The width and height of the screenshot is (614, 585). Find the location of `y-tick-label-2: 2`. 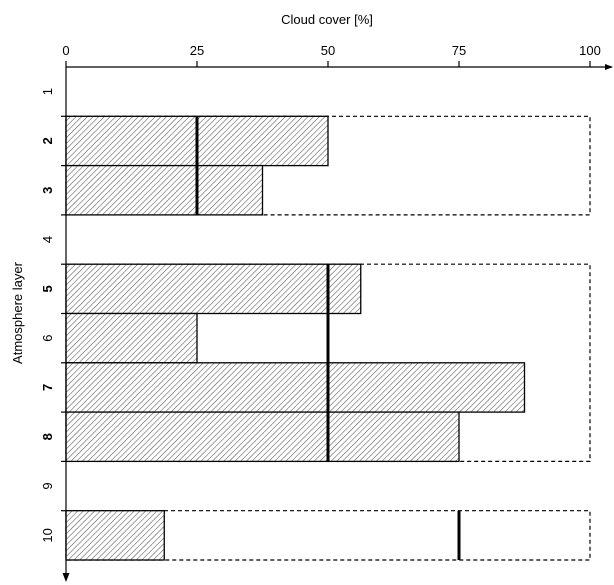

y-tick-label-2: 2 is located at coordinates (47, 140).